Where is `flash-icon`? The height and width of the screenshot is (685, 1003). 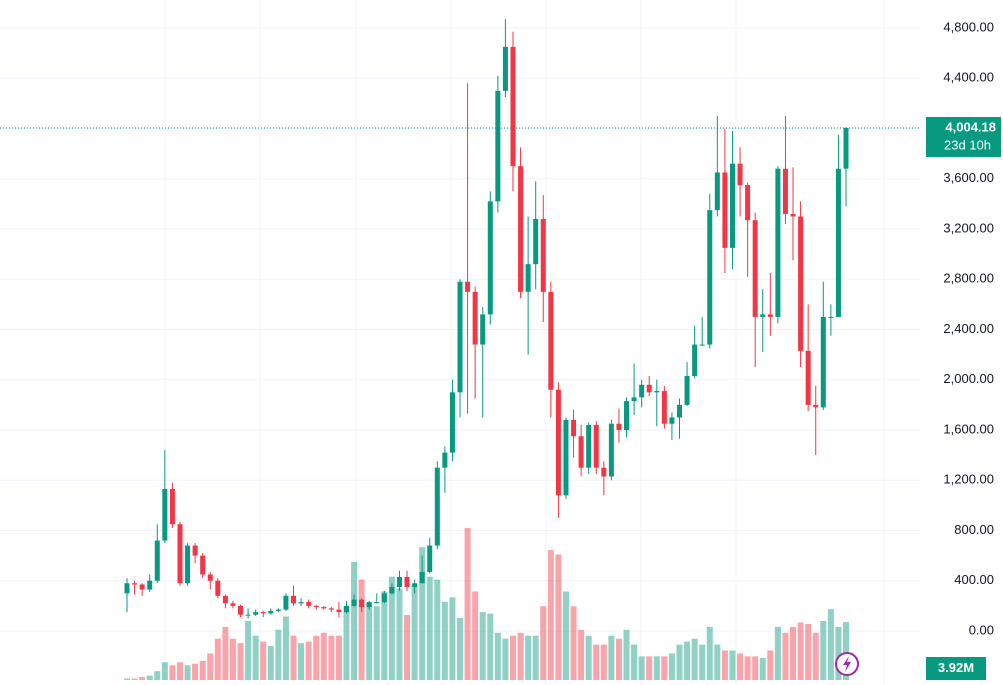 flash-icon is located at coordinates (847, 664).